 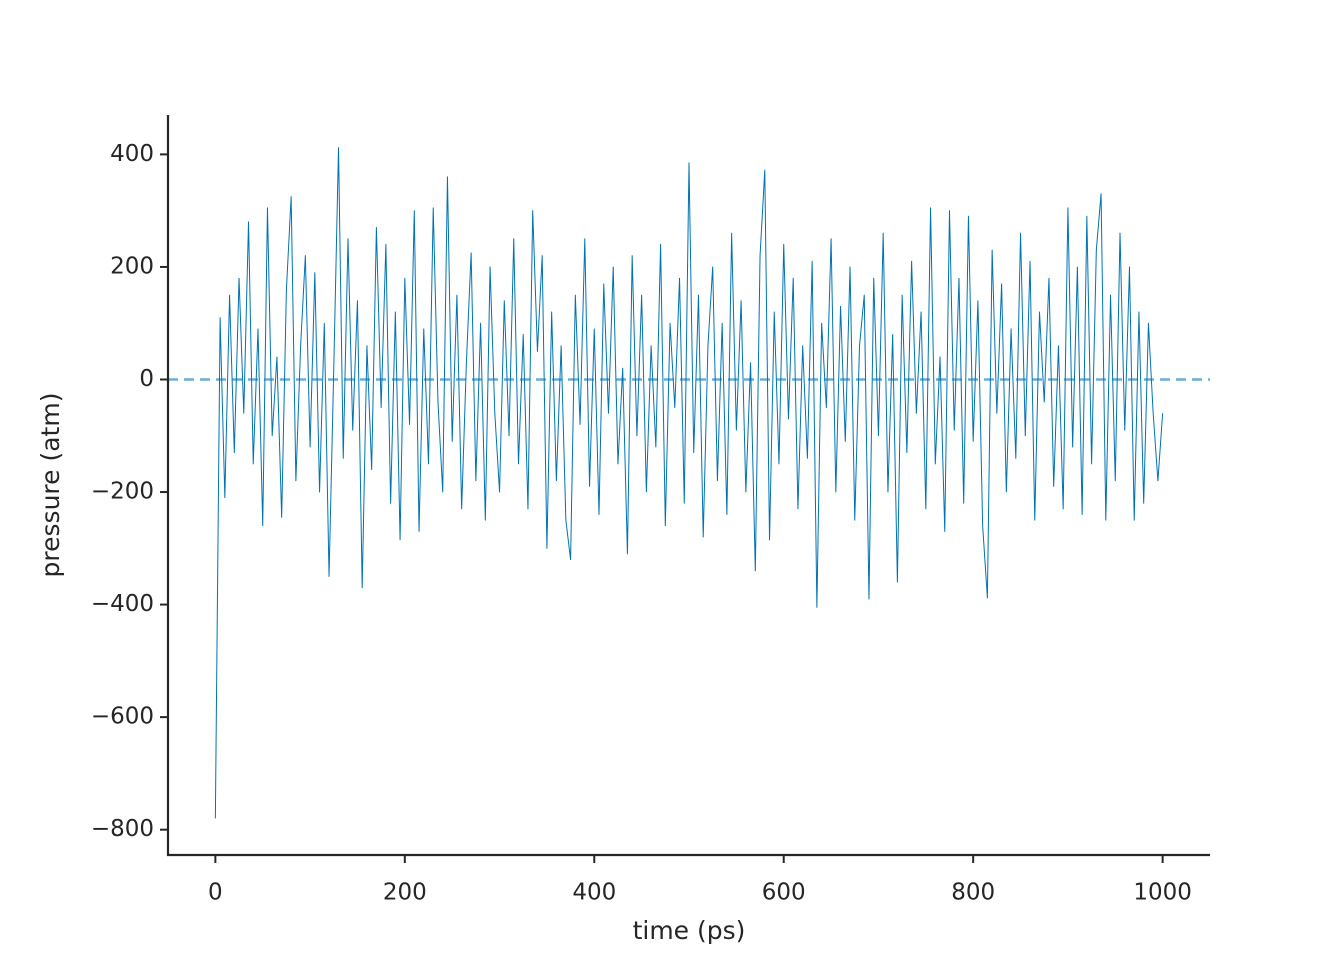 I want to click on x-tick-label: 400, so click(x=594, y=893).